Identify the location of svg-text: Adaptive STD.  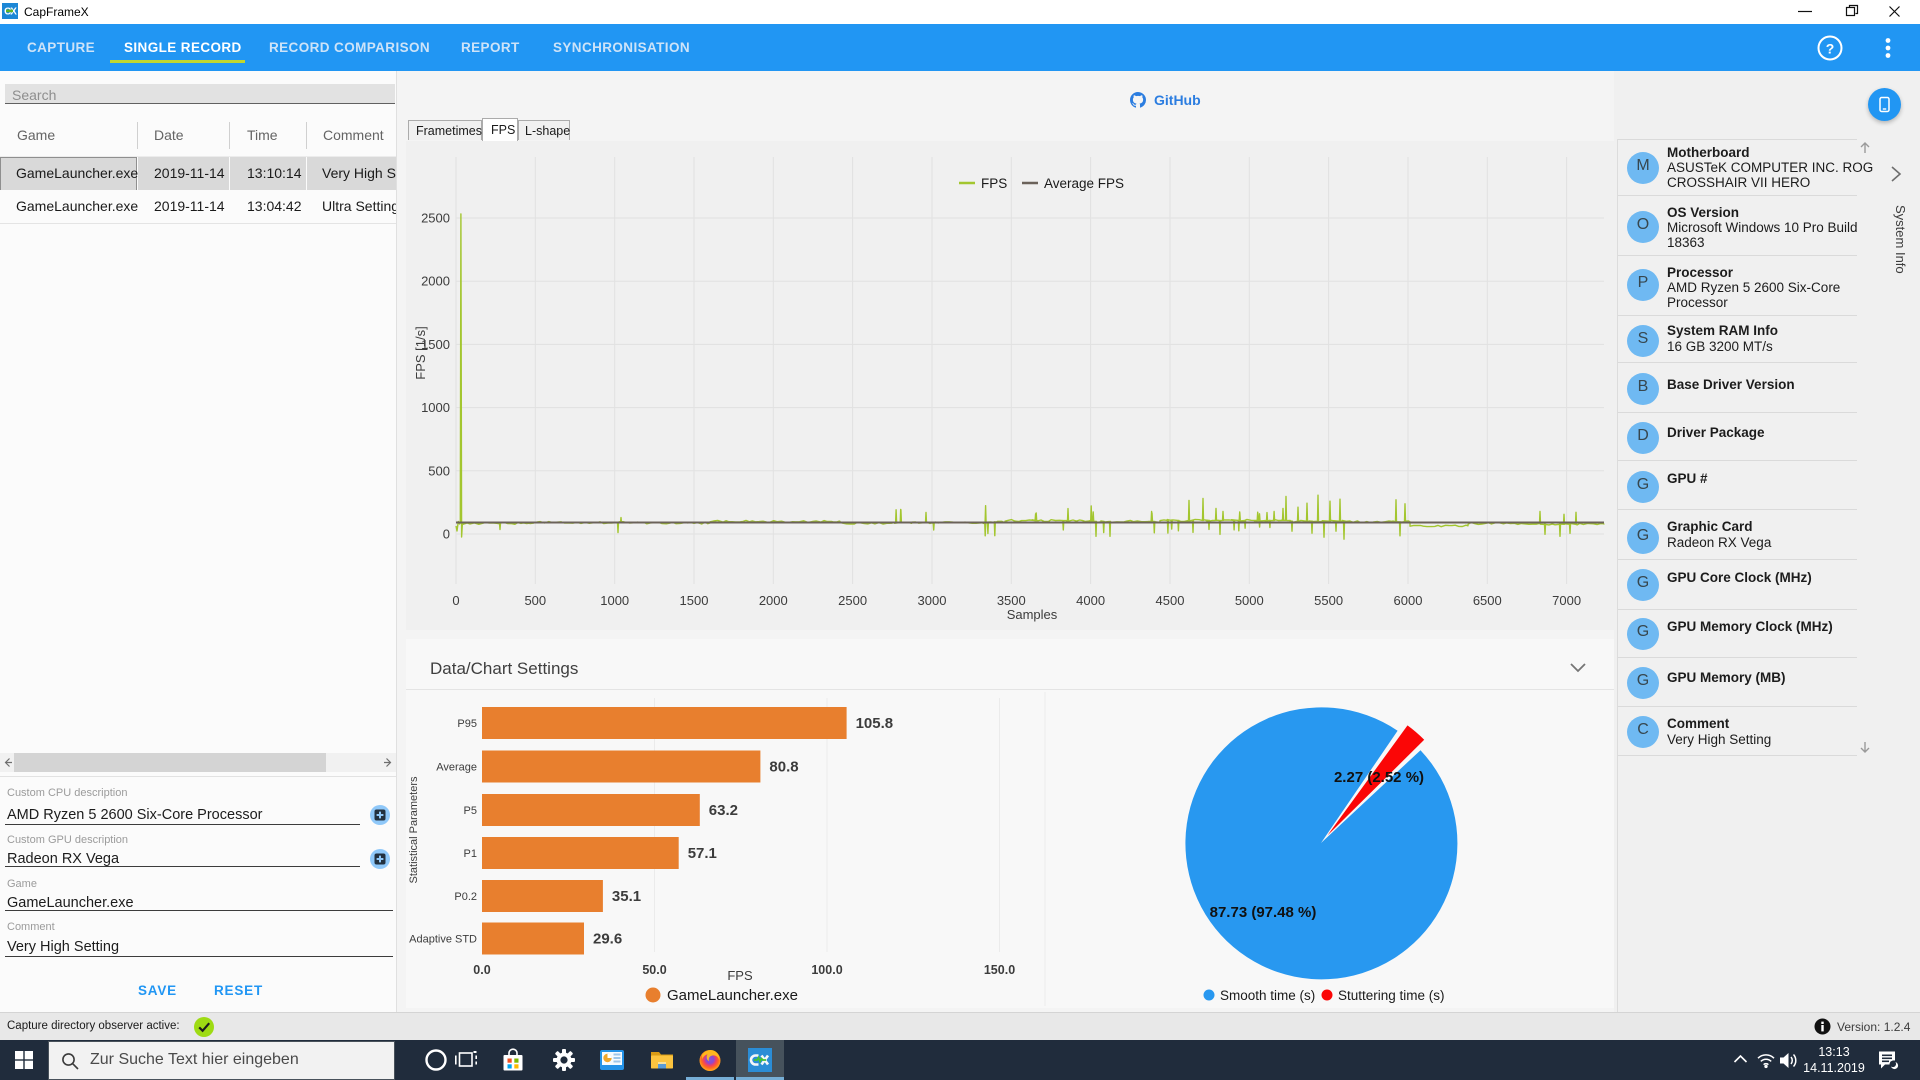
(443, 940).